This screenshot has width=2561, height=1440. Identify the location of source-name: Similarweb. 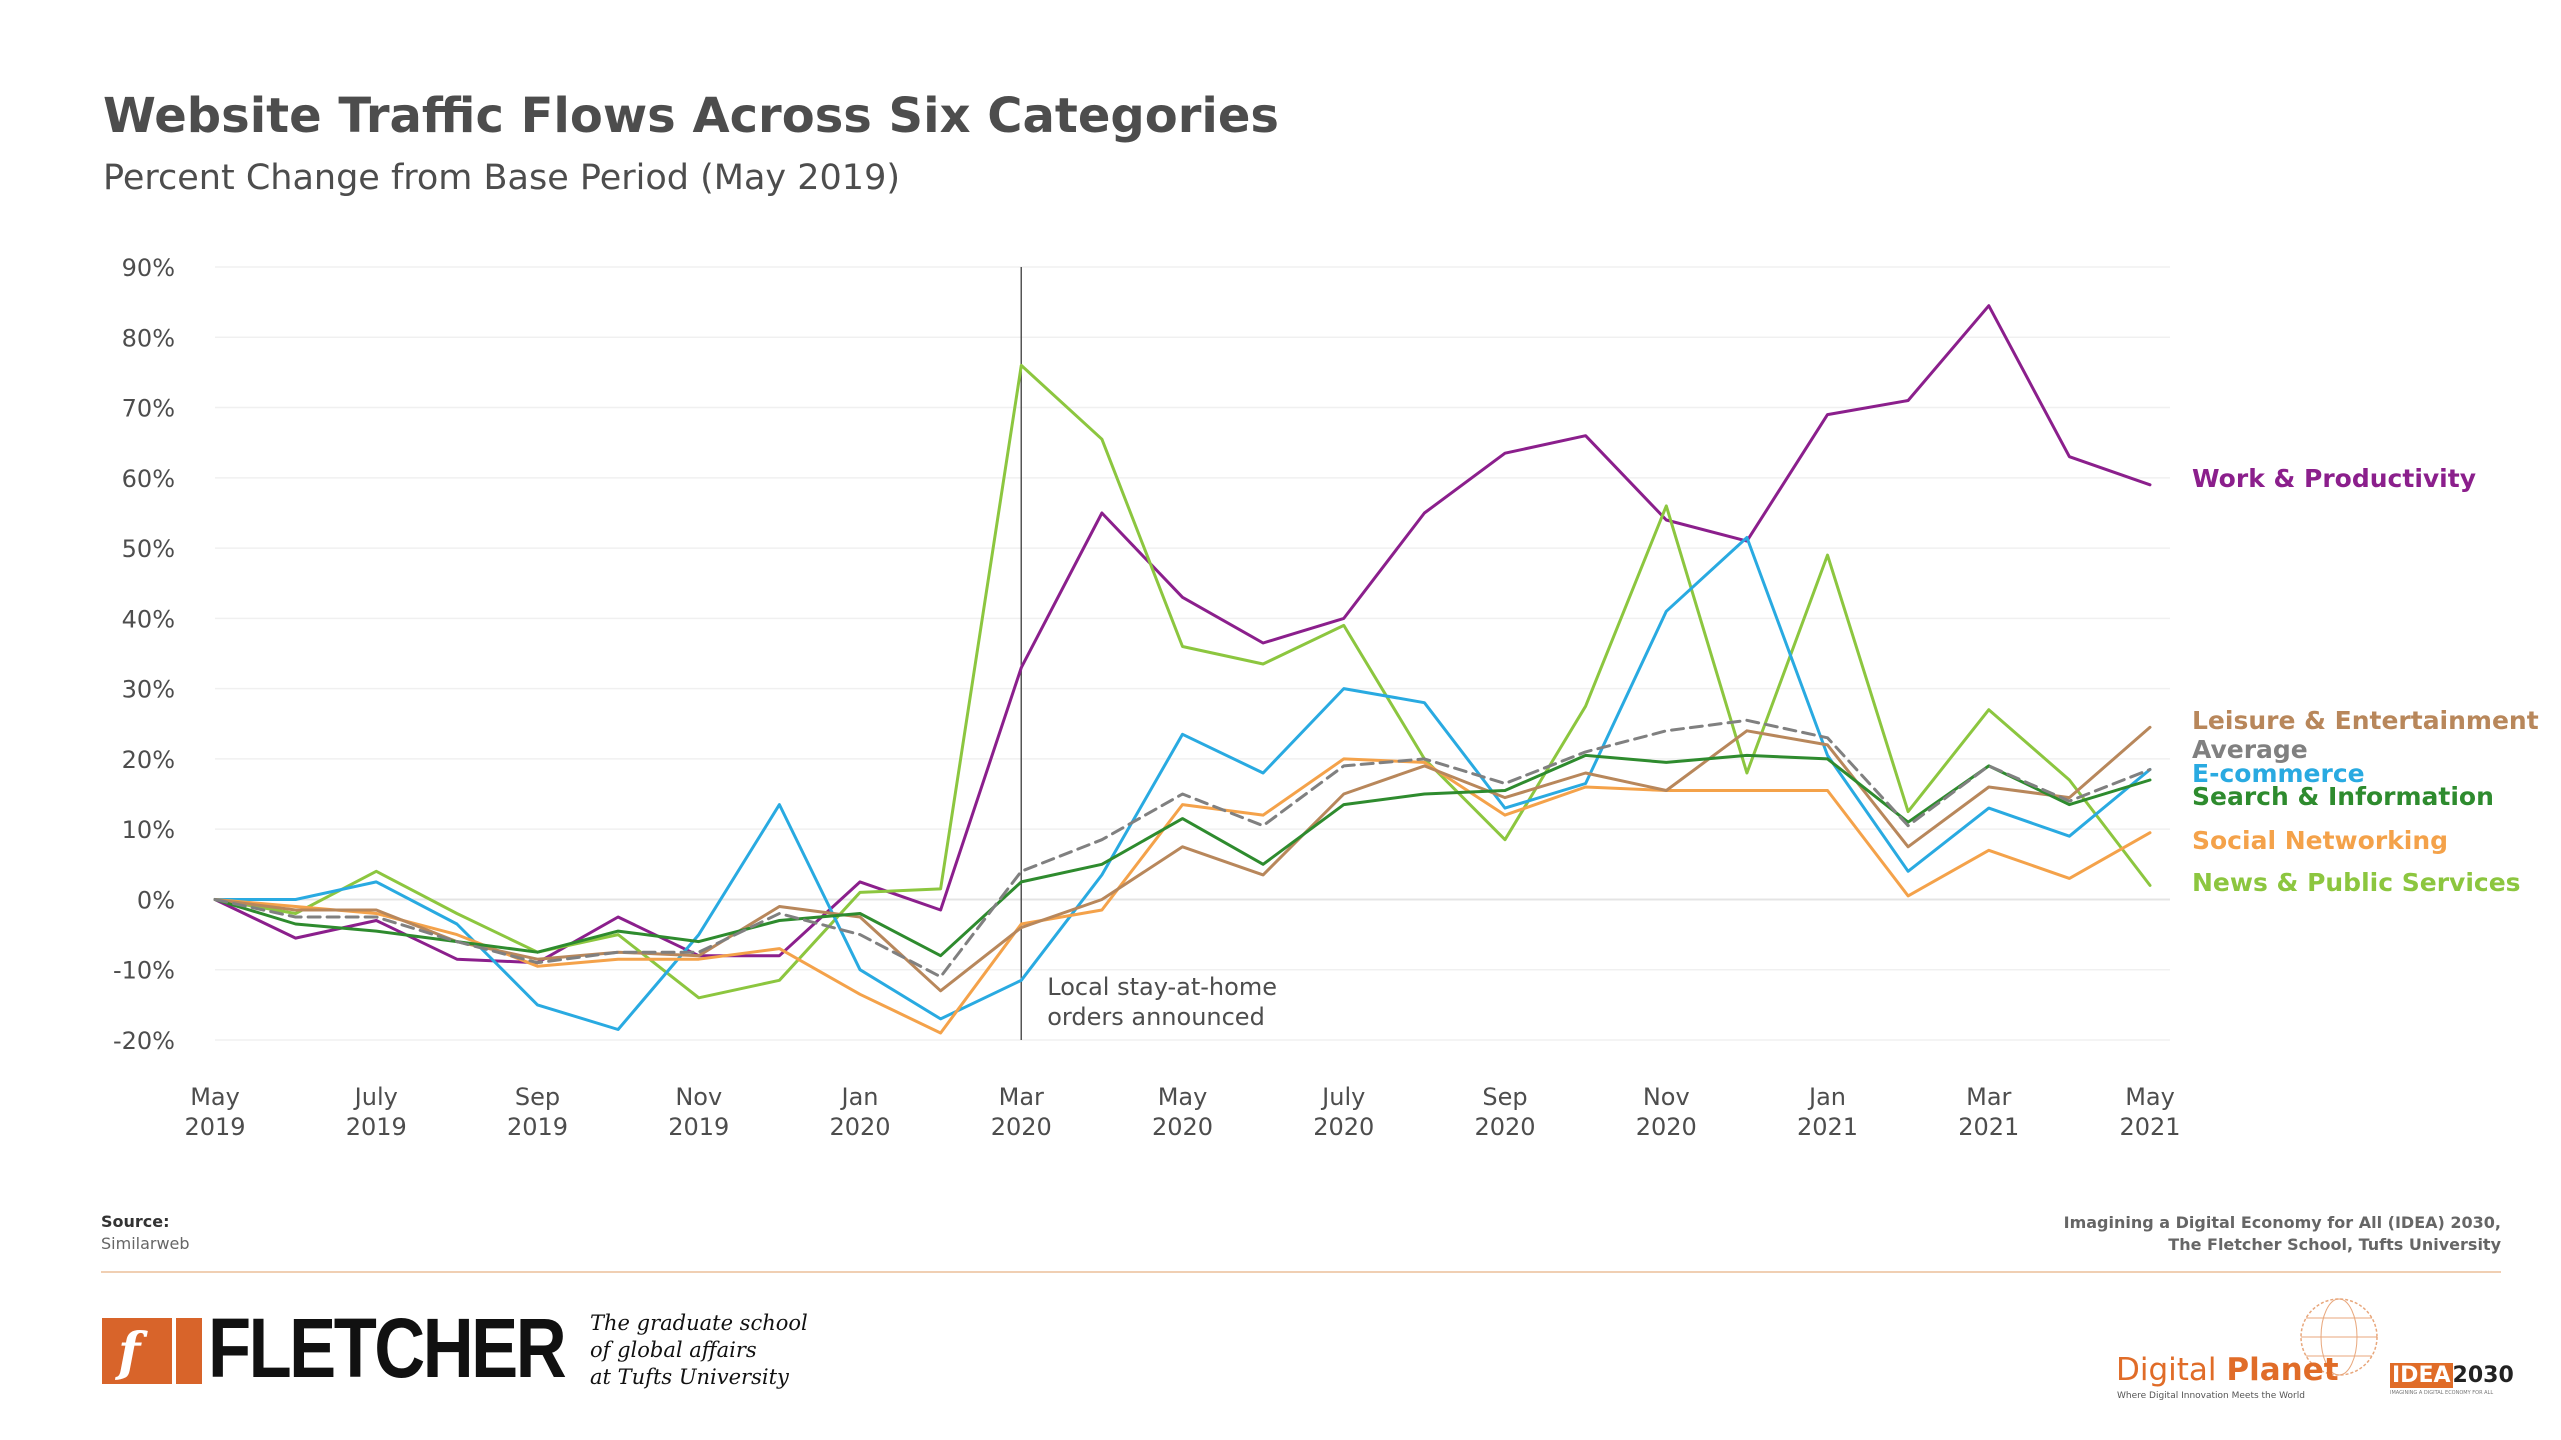
(145, 1243).